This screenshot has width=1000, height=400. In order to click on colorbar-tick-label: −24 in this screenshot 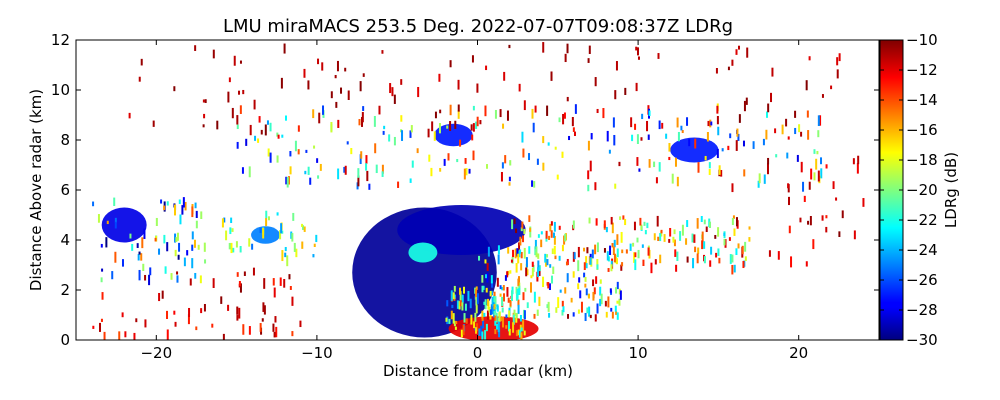, I will do `click(922, 250)`.